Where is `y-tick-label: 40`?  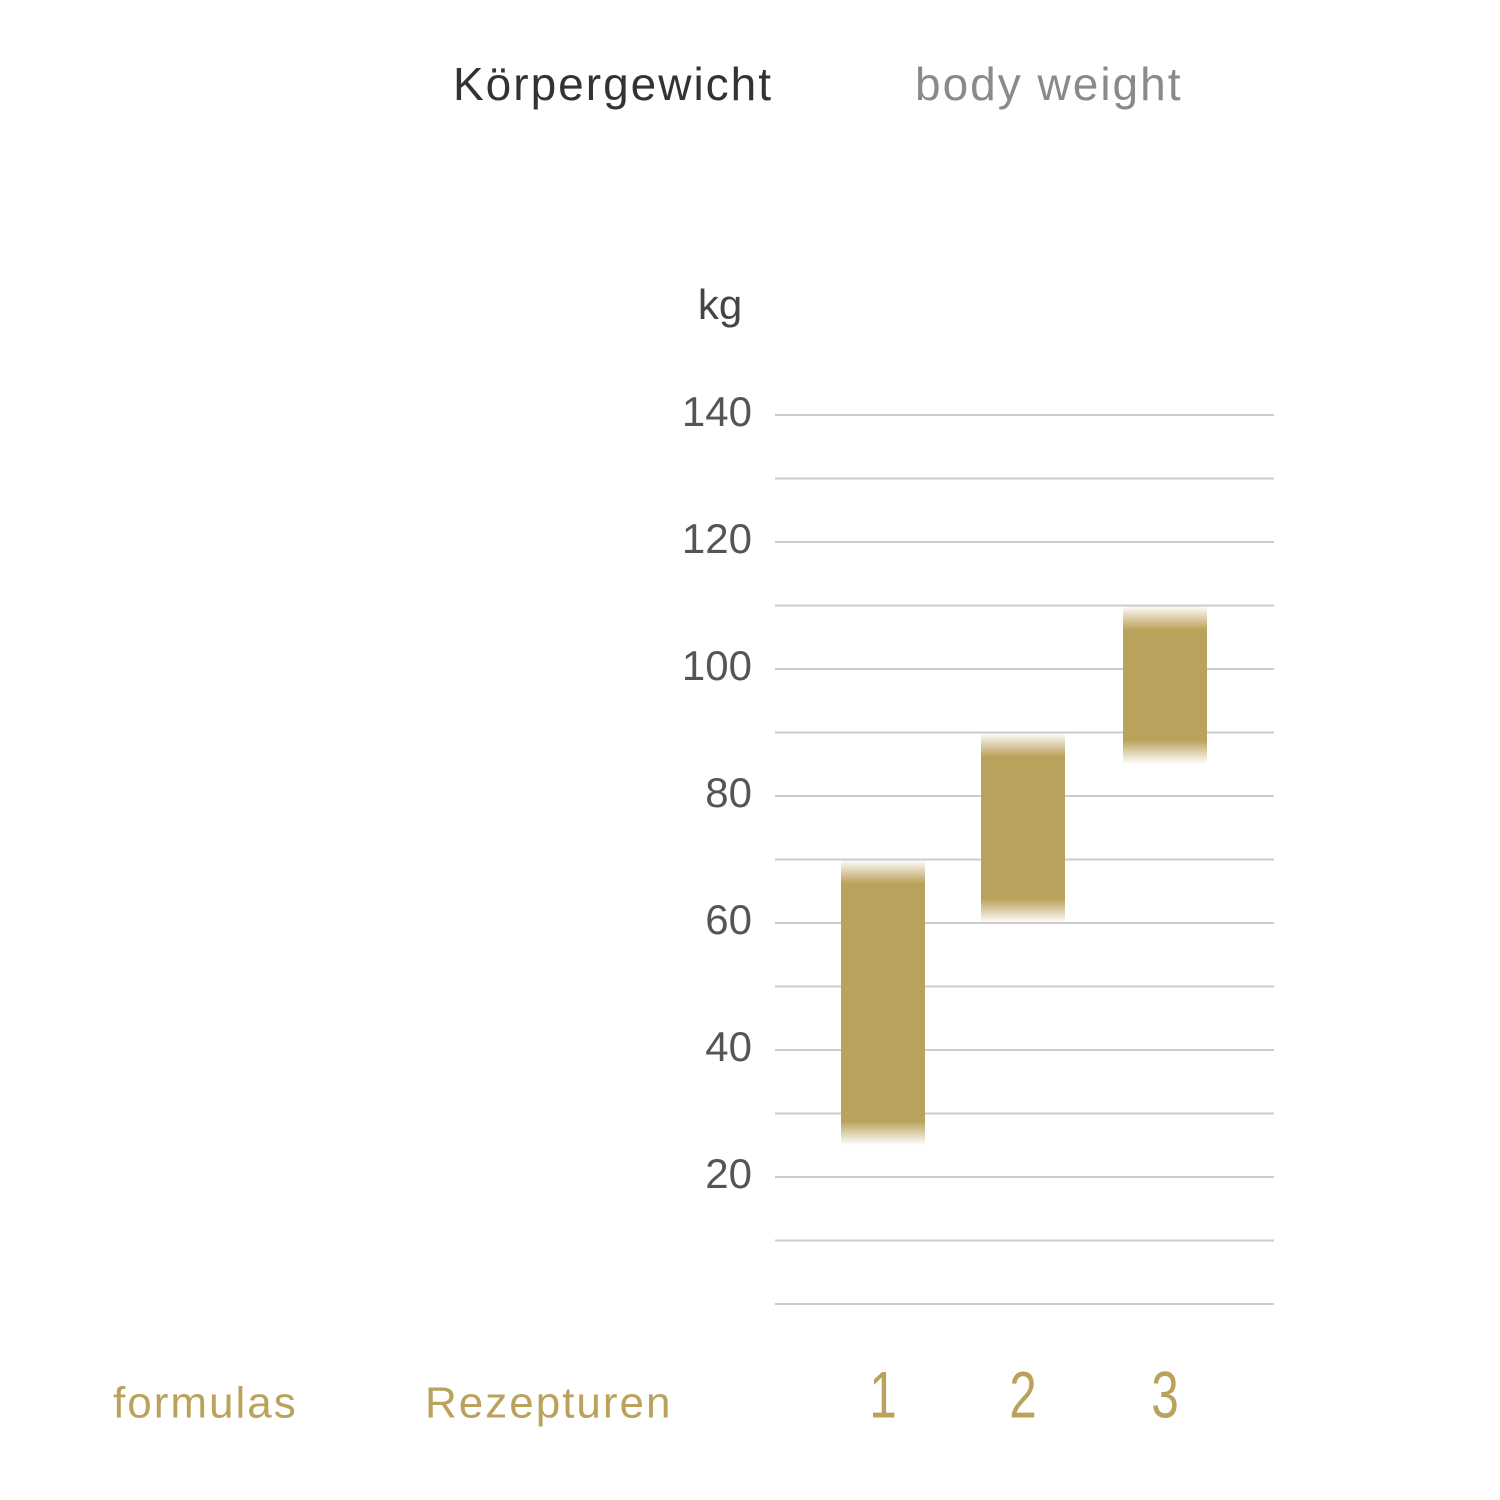 y-tick-label: 40 is located at coordinates (728, 1046).